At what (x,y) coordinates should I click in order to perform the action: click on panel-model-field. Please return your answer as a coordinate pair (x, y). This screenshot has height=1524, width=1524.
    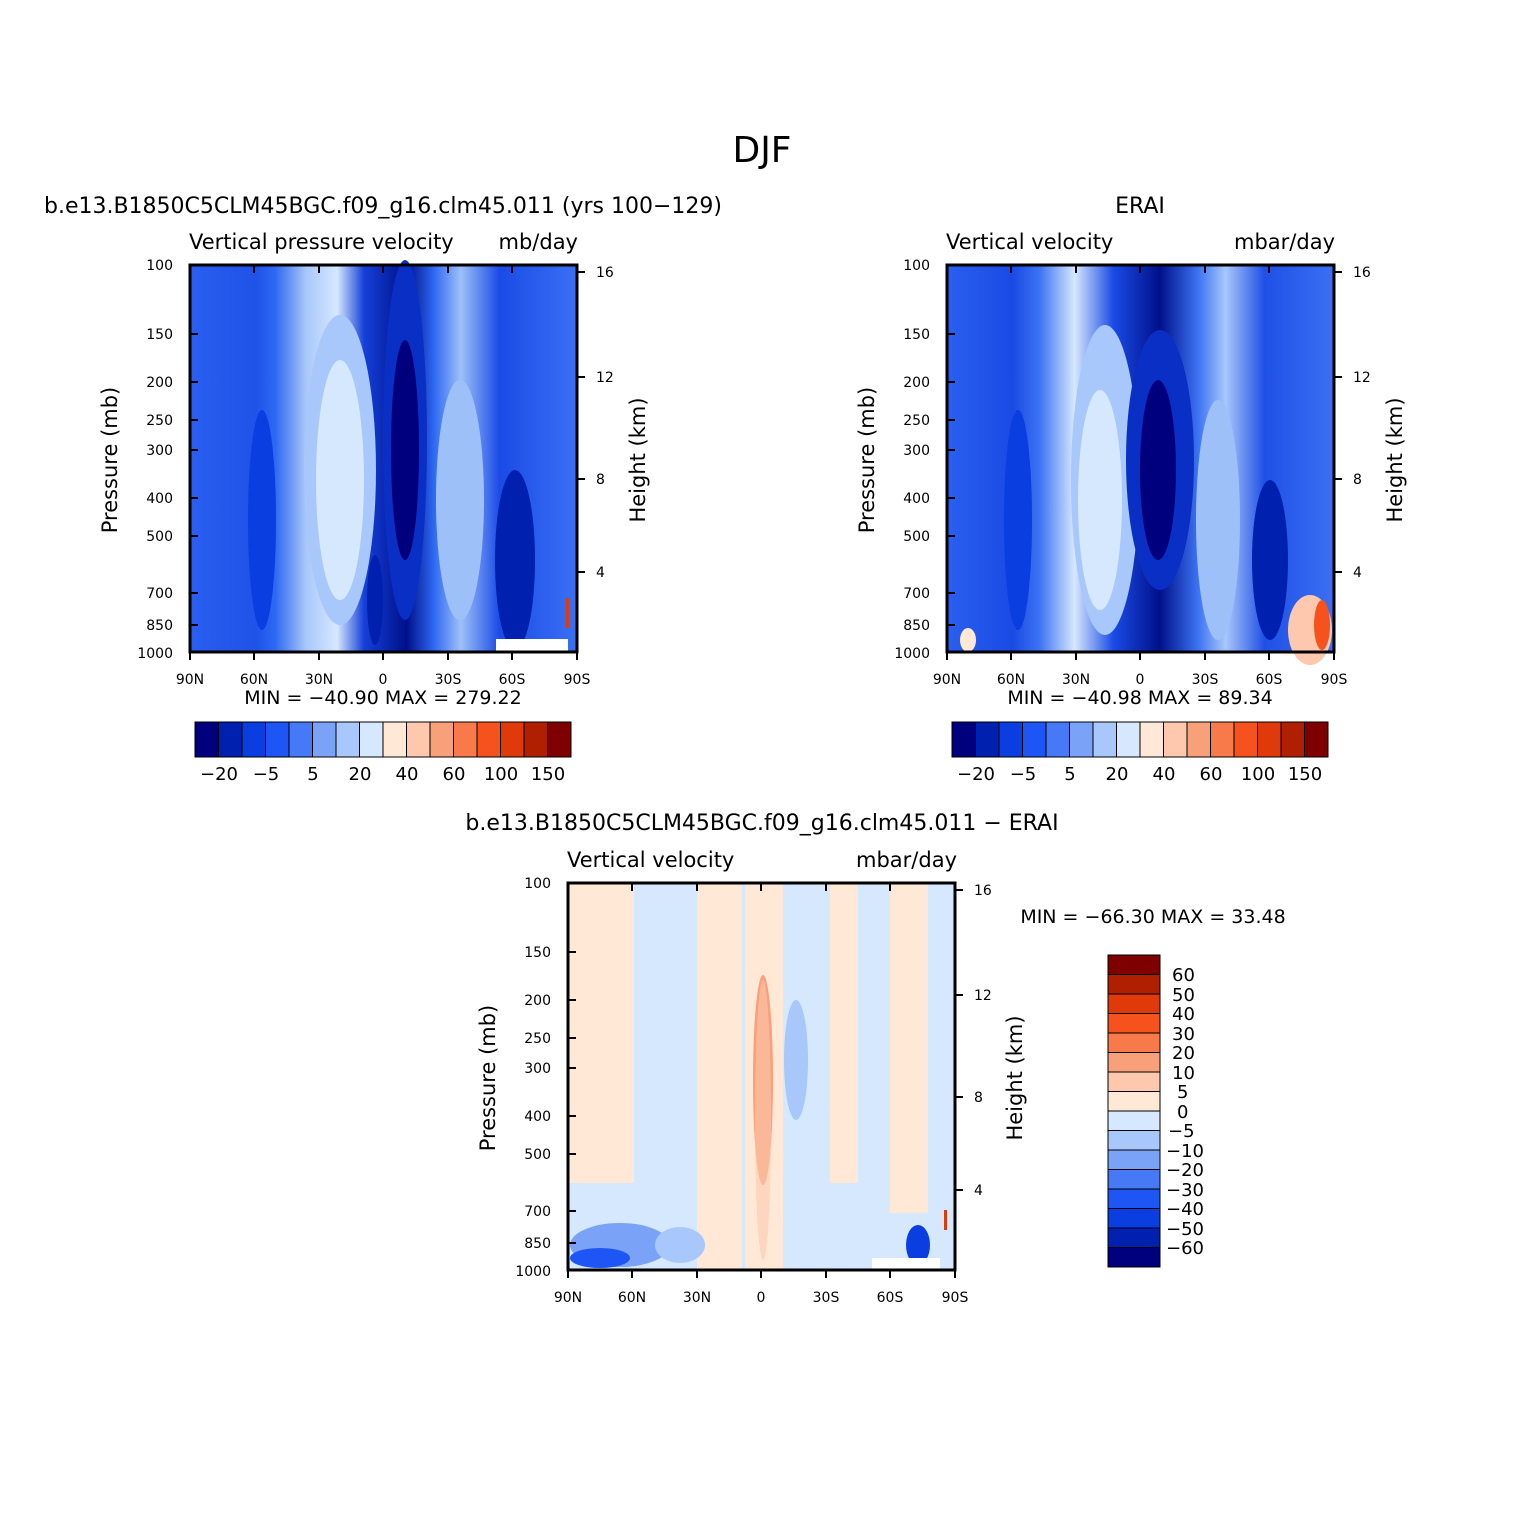
    Looking at the image, I should click on (383, 457).